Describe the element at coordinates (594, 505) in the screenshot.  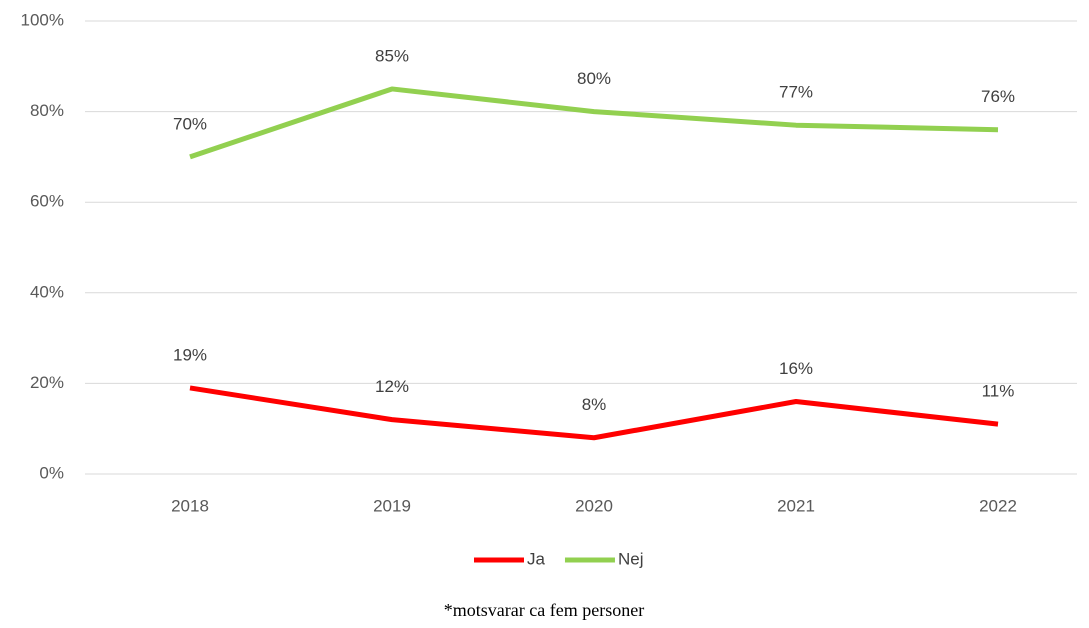
I see `x-tick-label: 2020` at that location.